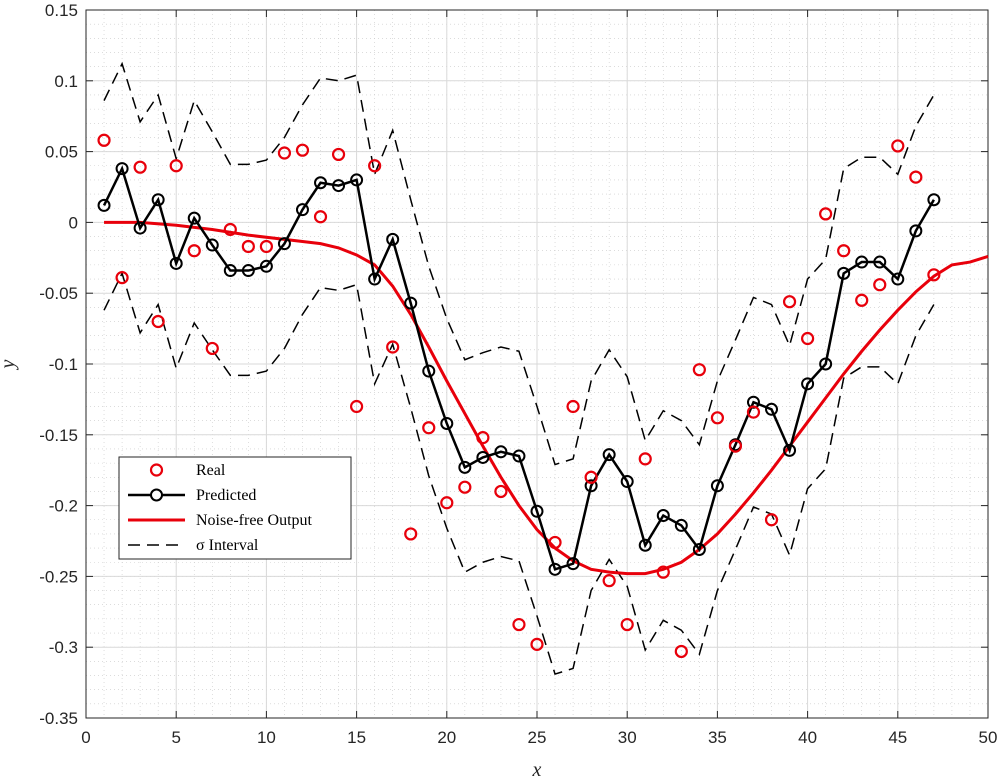 Image resolution: width=1002 pixels, height=780 pixels. I want to click on y-axis-label: y, so click(9, 364).